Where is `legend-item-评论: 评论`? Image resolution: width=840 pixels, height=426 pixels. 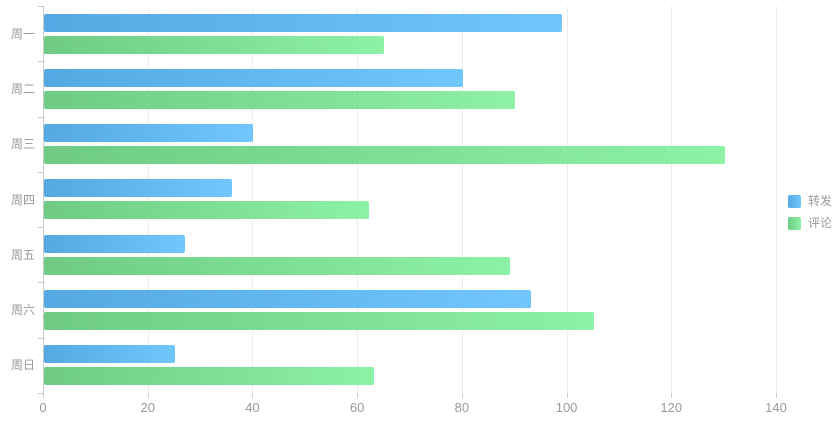
legend-item-评论: 评论 is located at coordinates (810, 223).